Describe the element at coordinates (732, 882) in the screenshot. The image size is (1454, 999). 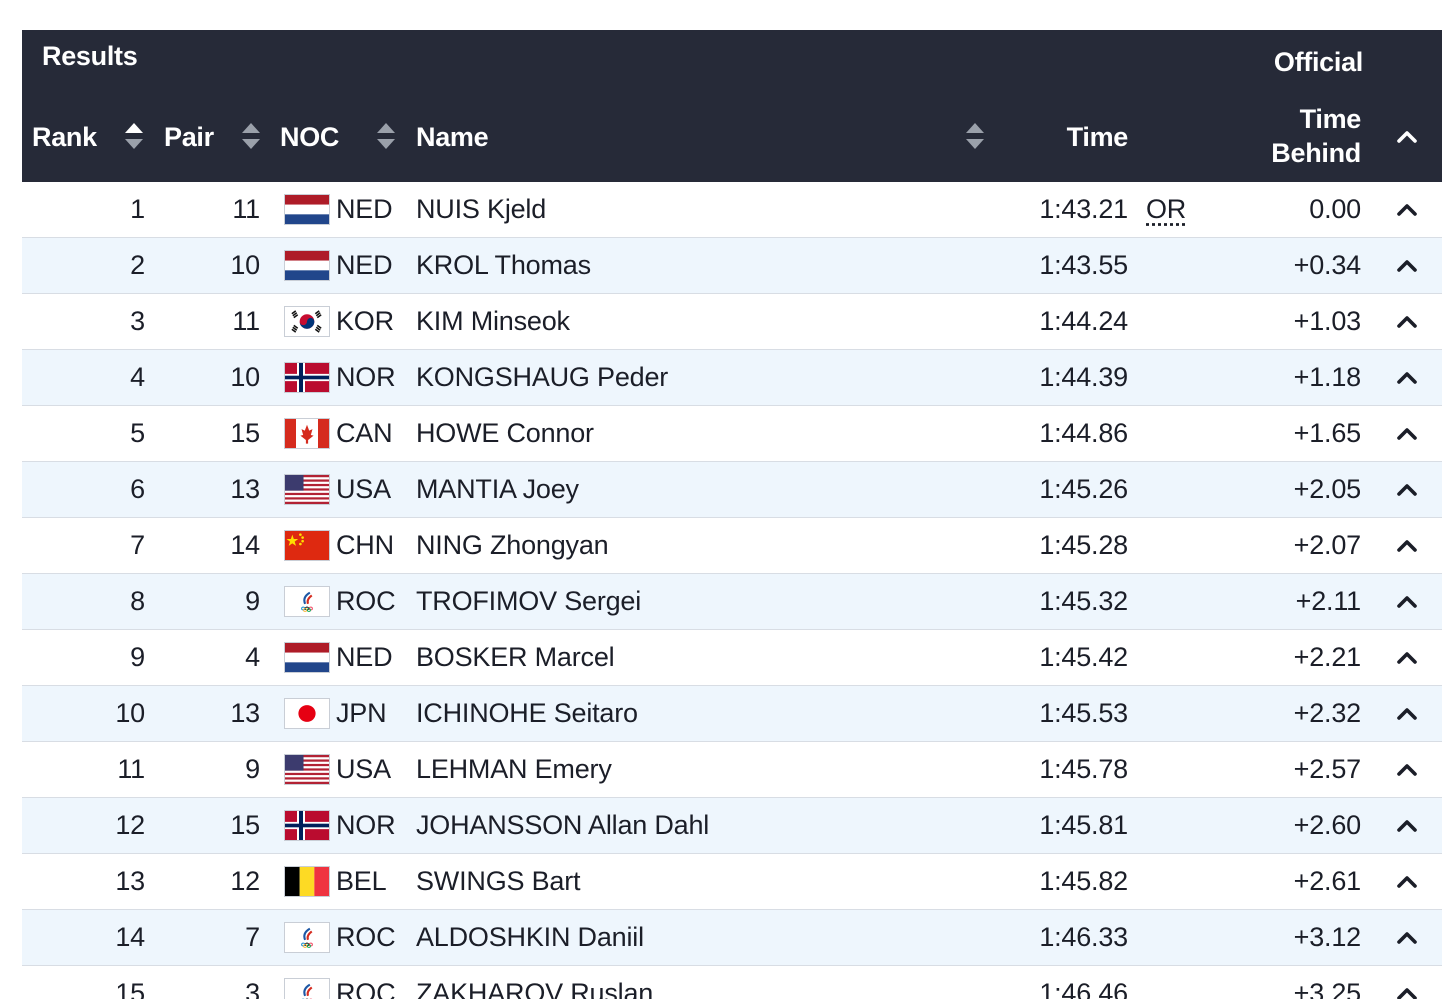
I see `table-row: 13 12 BEL SWINGS Bart 1:45.82 +2.61` at that location.